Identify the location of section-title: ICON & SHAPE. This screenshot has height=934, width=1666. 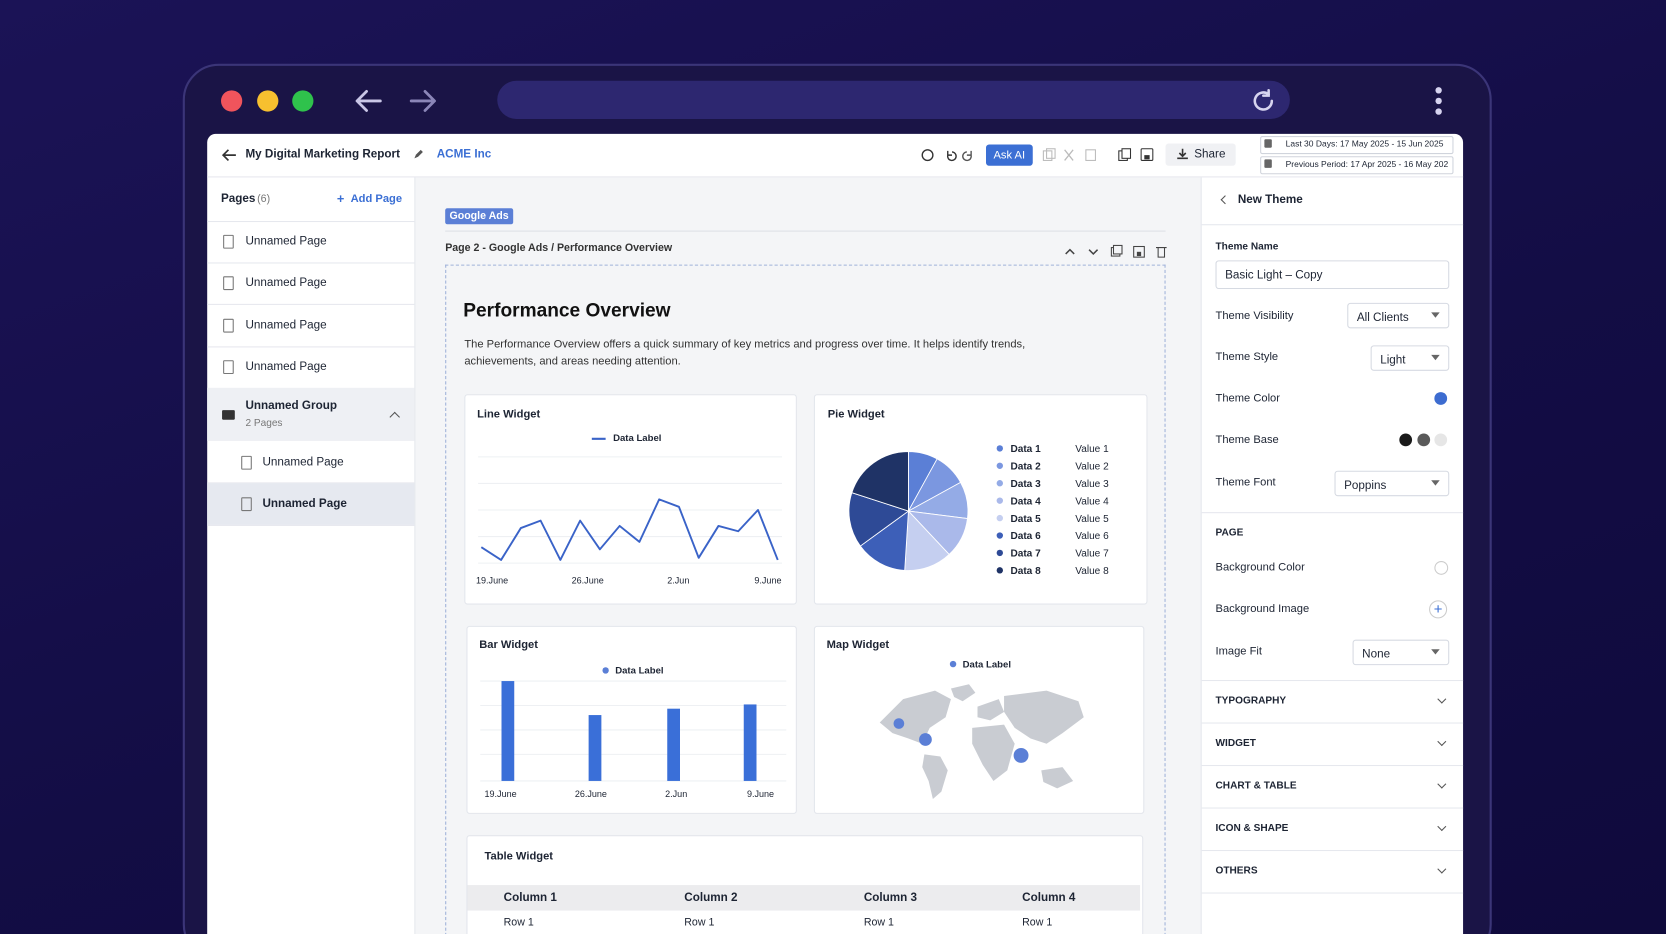
(1252, 828).